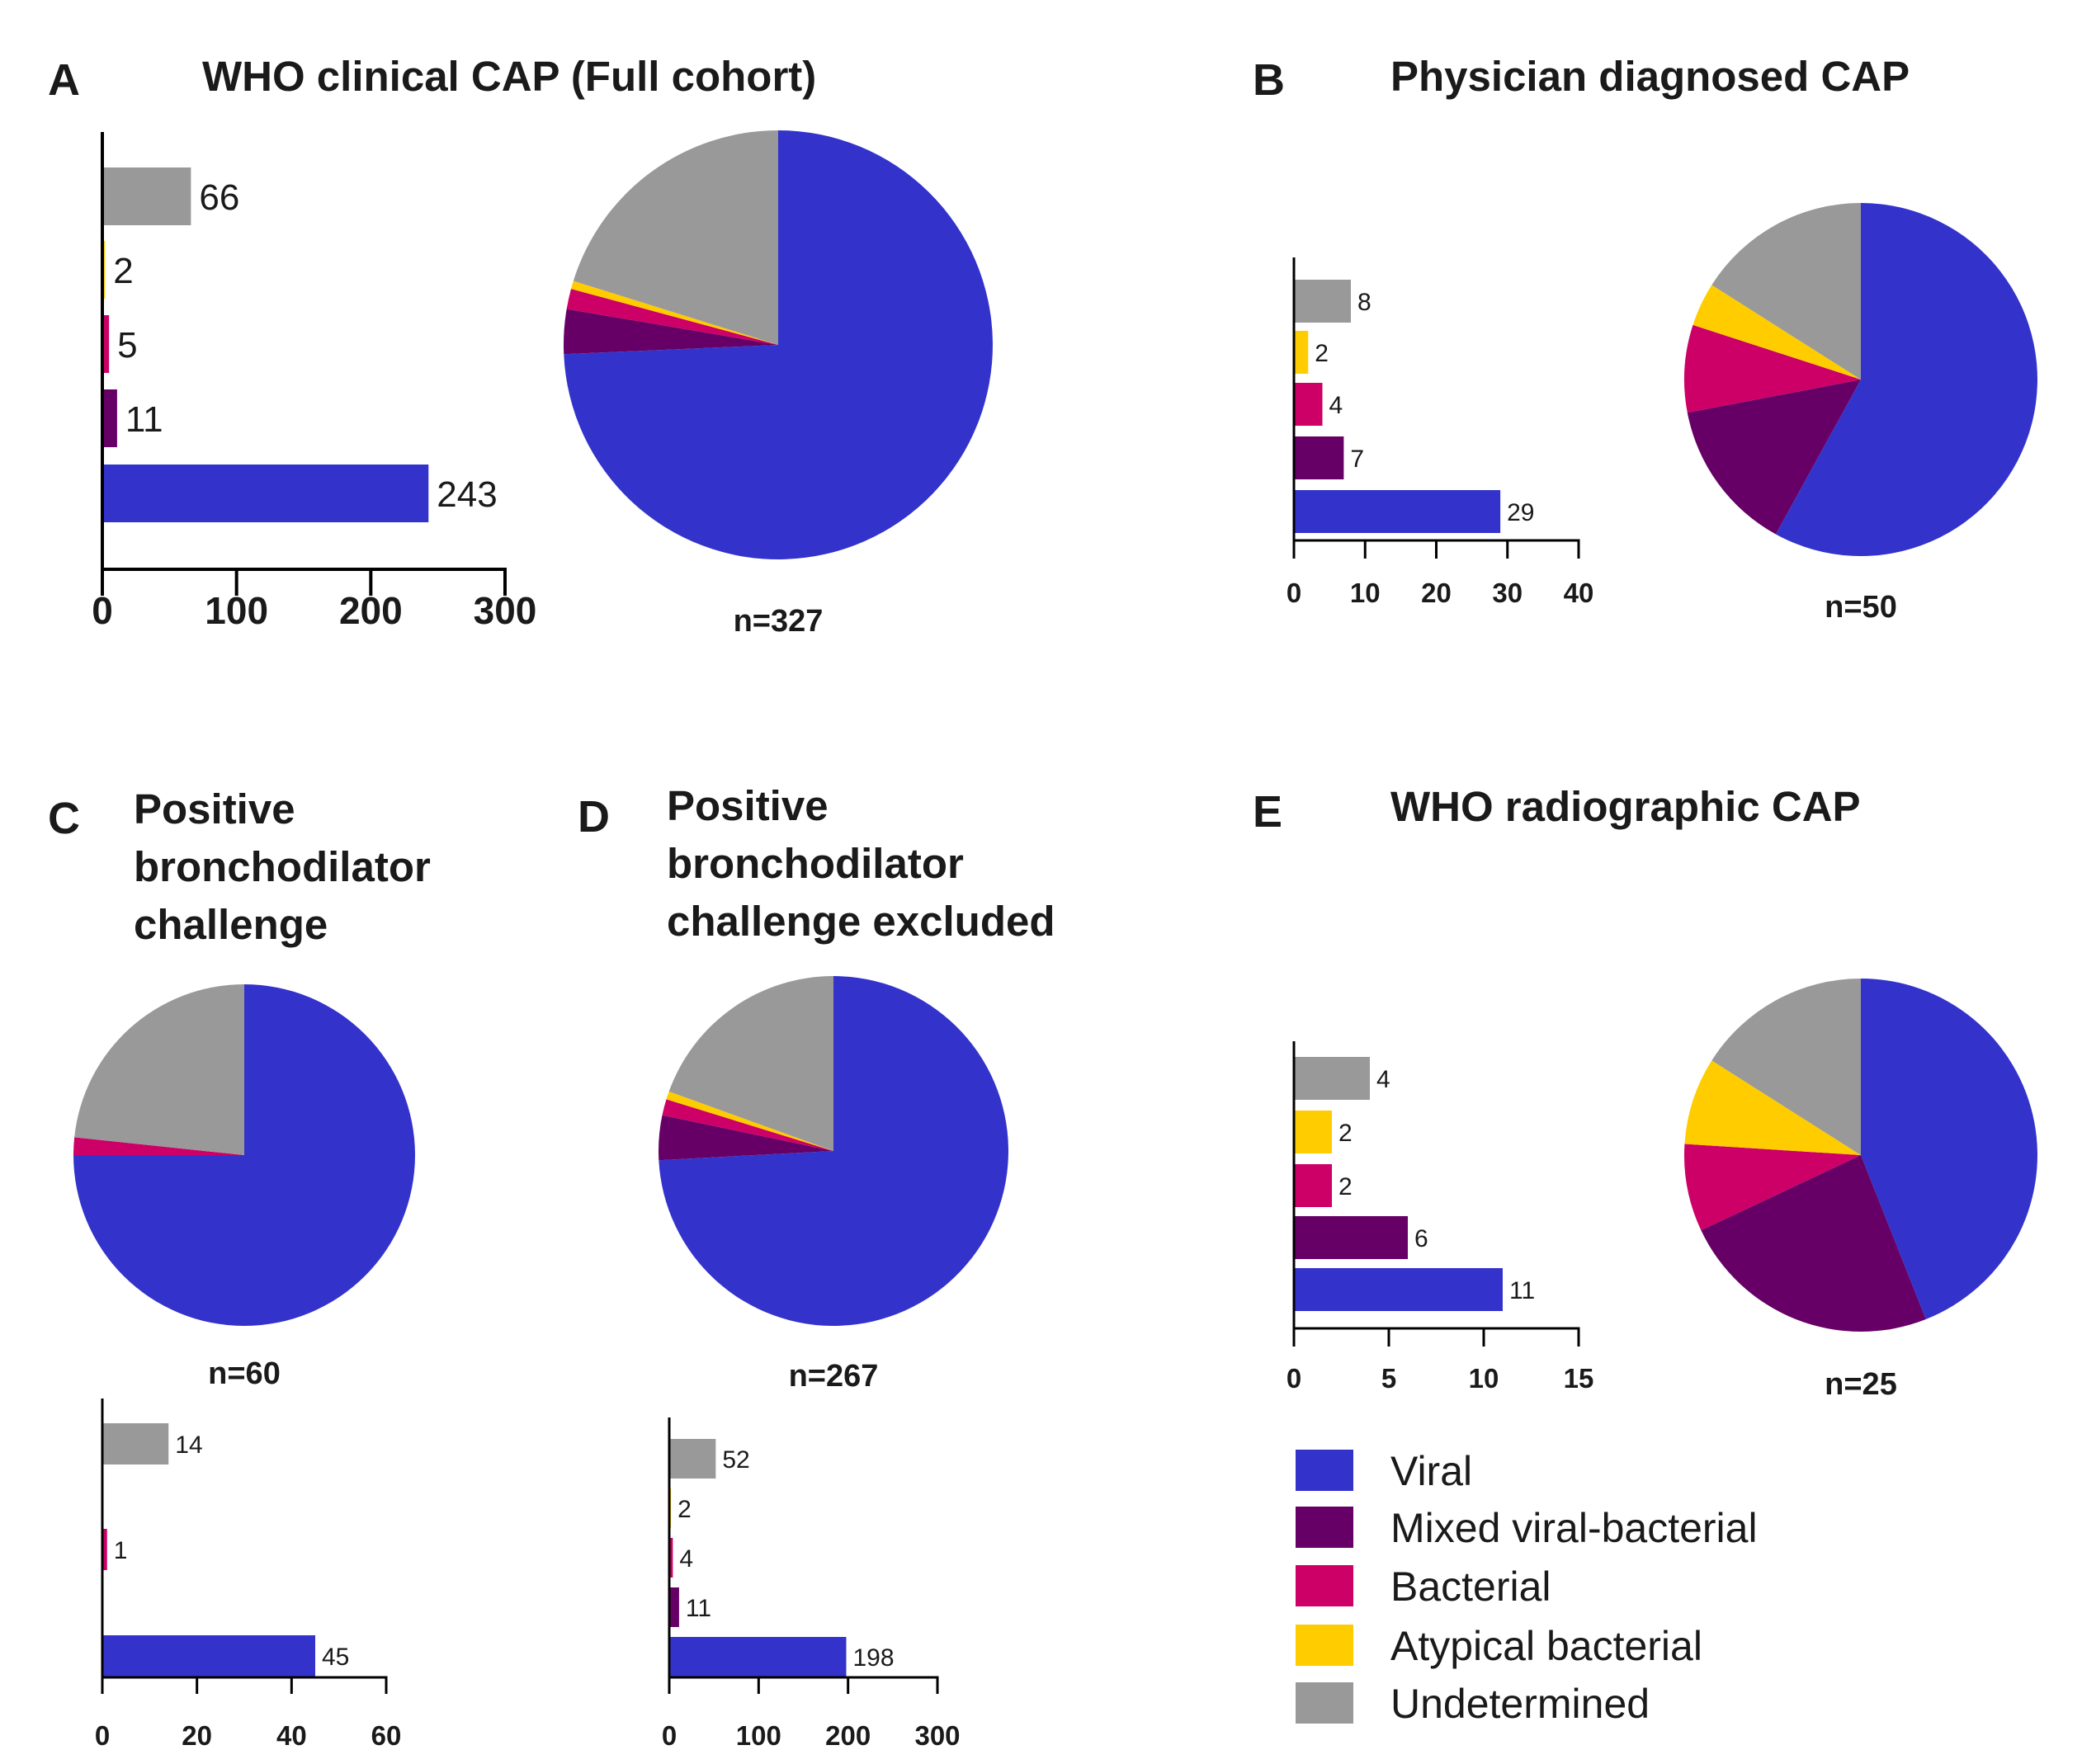  Describe the element at coordinates (1388, 1378) in the screenshot. I see `x-tick-label: 5` at that location.